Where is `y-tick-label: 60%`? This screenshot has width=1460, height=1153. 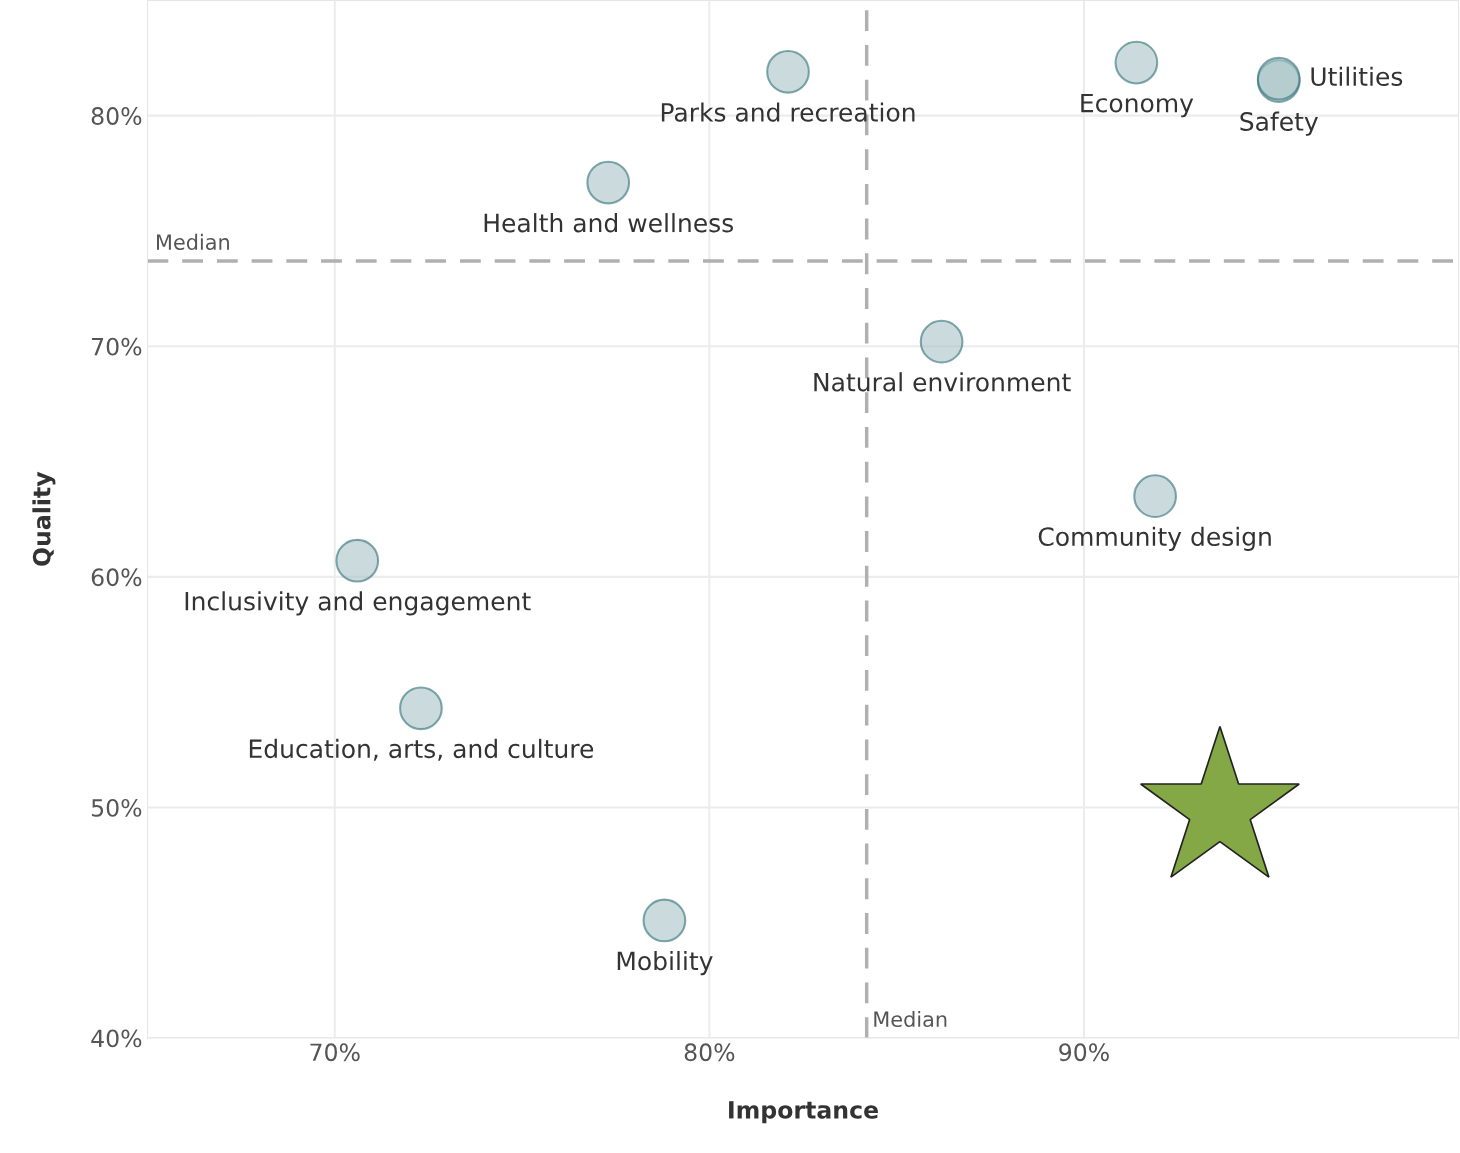
y-tick-label: 60% is located at coordinates (116, 577).